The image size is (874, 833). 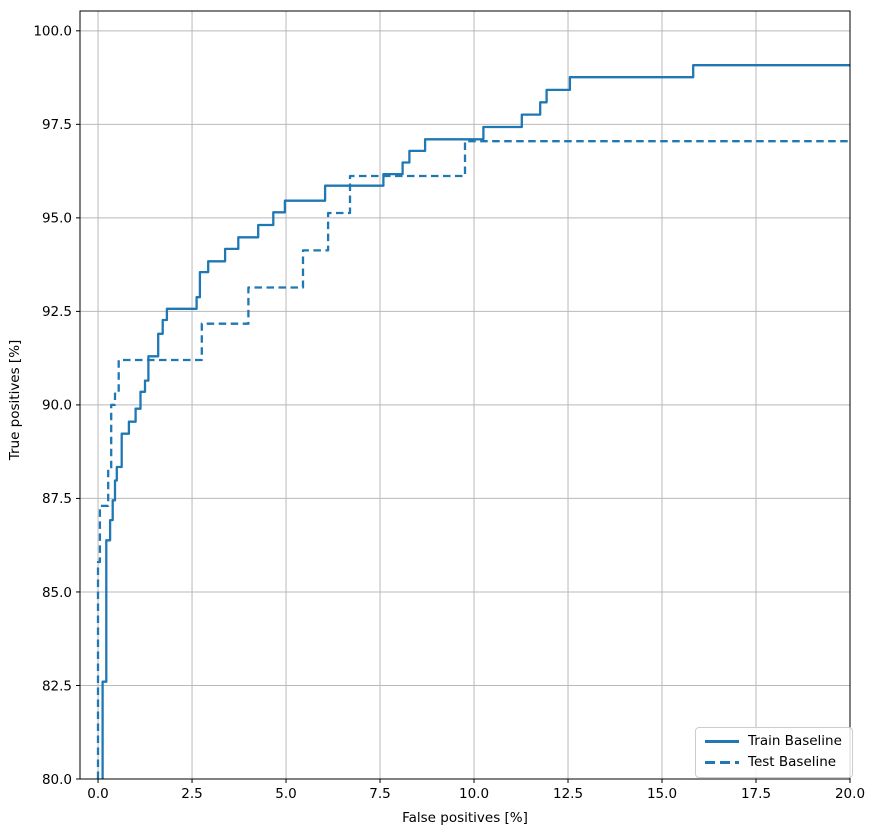 I want to click on legend-item-train-baseline: Train Baseline, so click(x=773, y=741).